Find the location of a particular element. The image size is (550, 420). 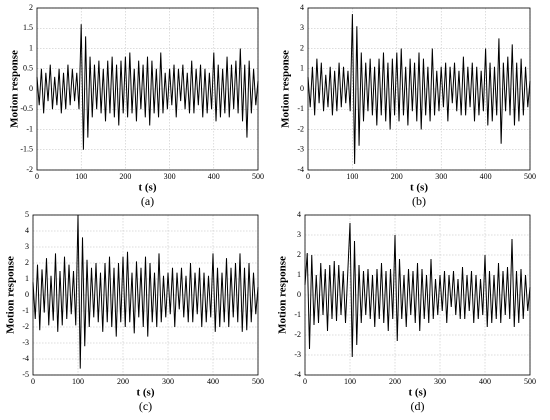

y-tick-label: -0.5 is located at coordinates (26, 108).